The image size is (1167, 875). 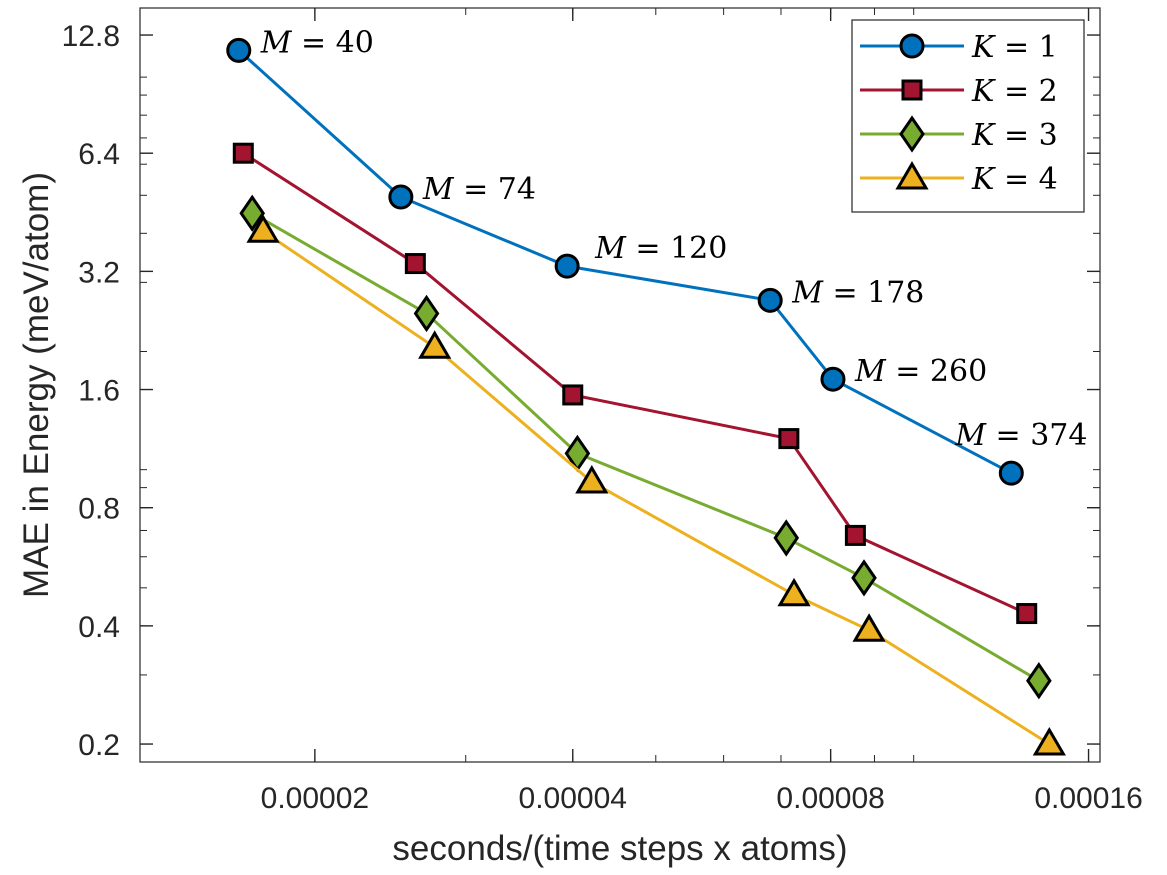 What do you see at coordinates (91, 36) in the screenshot?
I see `y-tick-label: 12.8` at bounding box center [91, 36].